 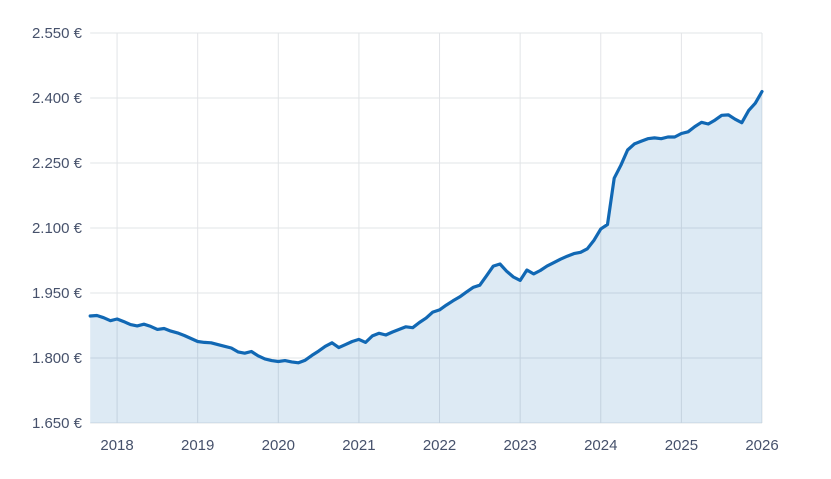 I want to click on y-axis-tick-label: 1.650 €, so click(x=57, y=423).